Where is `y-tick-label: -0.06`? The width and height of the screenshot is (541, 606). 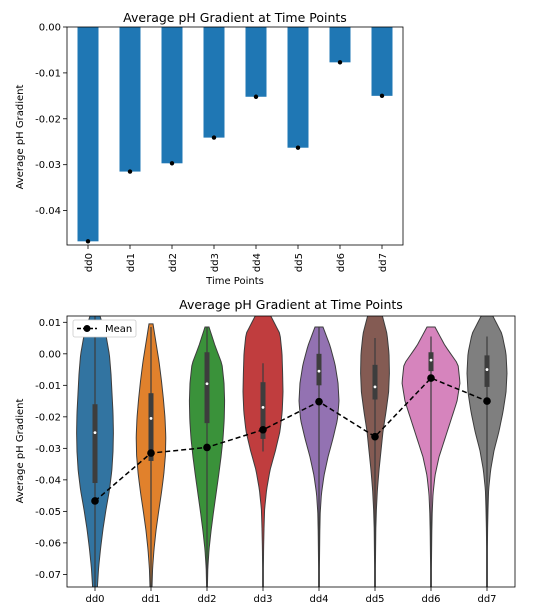 y-tick-label: -0.06 is located at coordinates (48, 543).